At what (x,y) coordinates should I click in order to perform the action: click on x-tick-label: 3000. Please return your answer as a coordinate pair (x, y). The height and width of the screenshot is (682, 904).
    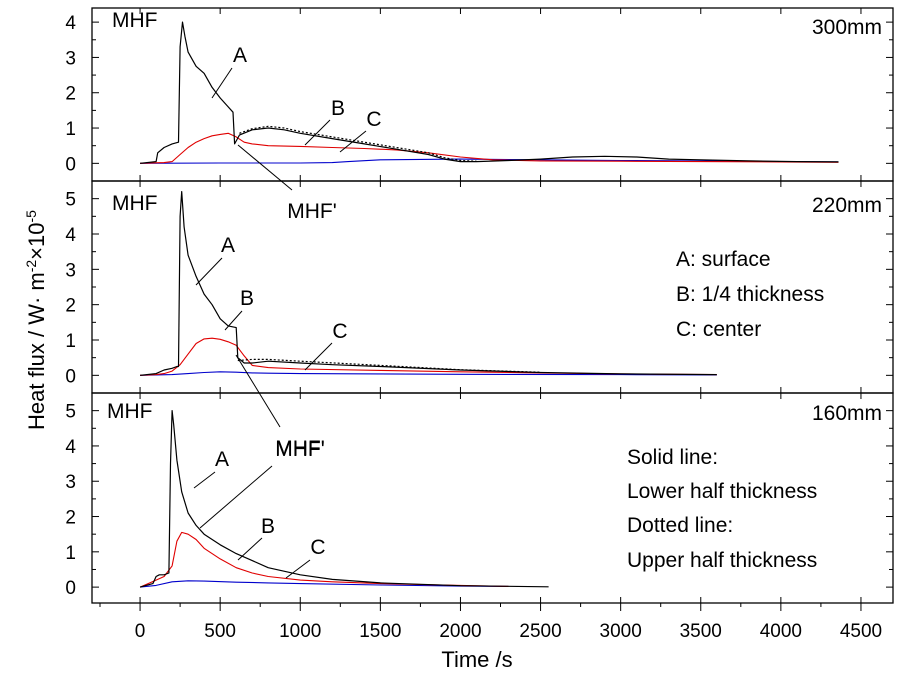
    Looking at the image, I should click on (621, 631).